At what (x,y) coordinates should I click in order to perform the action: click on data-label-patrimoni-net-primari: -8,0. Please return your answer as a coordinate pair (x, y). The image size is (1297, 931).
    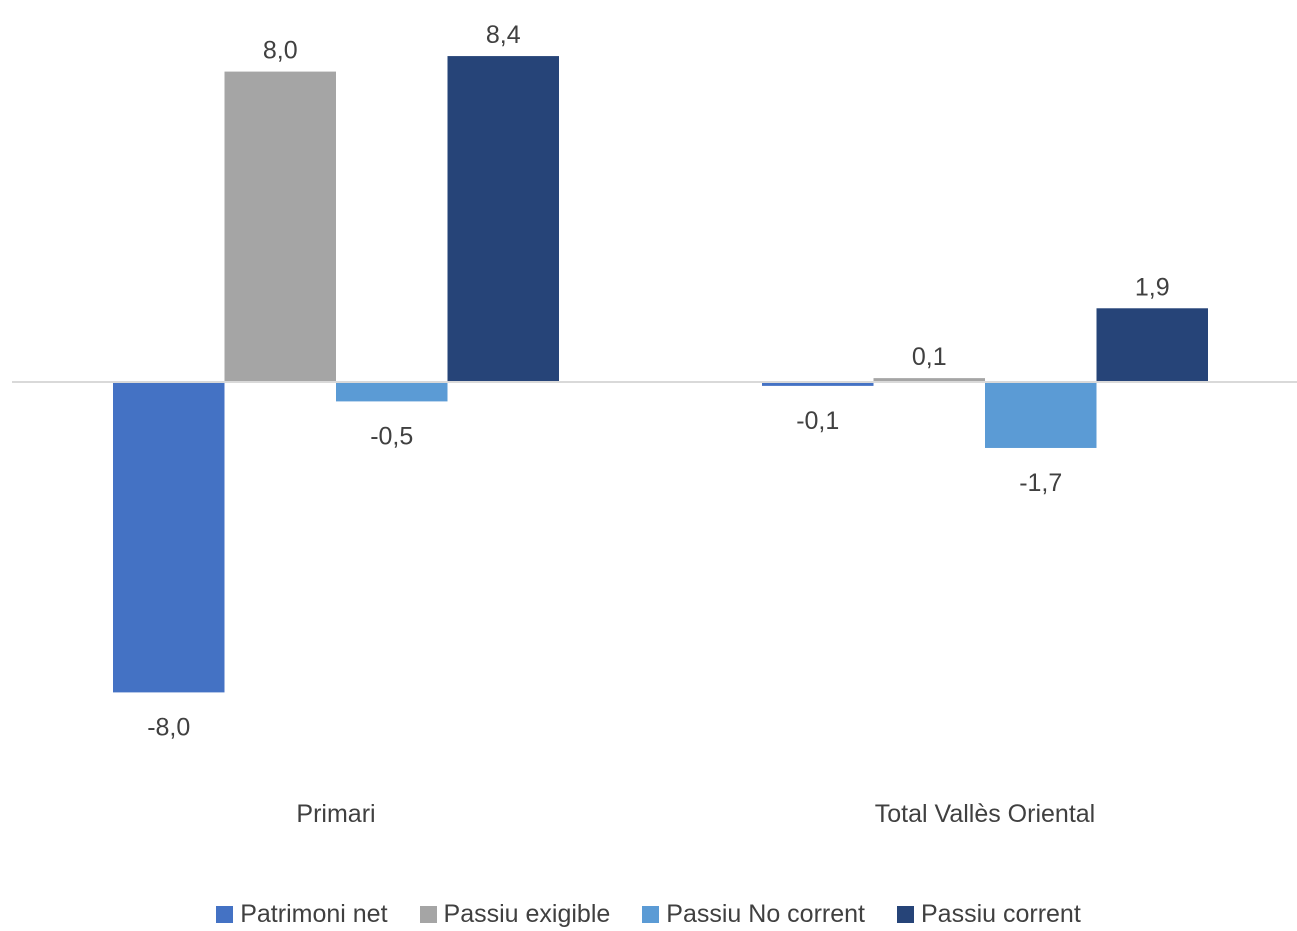
    Looking at the image, I should click on (168, 727).